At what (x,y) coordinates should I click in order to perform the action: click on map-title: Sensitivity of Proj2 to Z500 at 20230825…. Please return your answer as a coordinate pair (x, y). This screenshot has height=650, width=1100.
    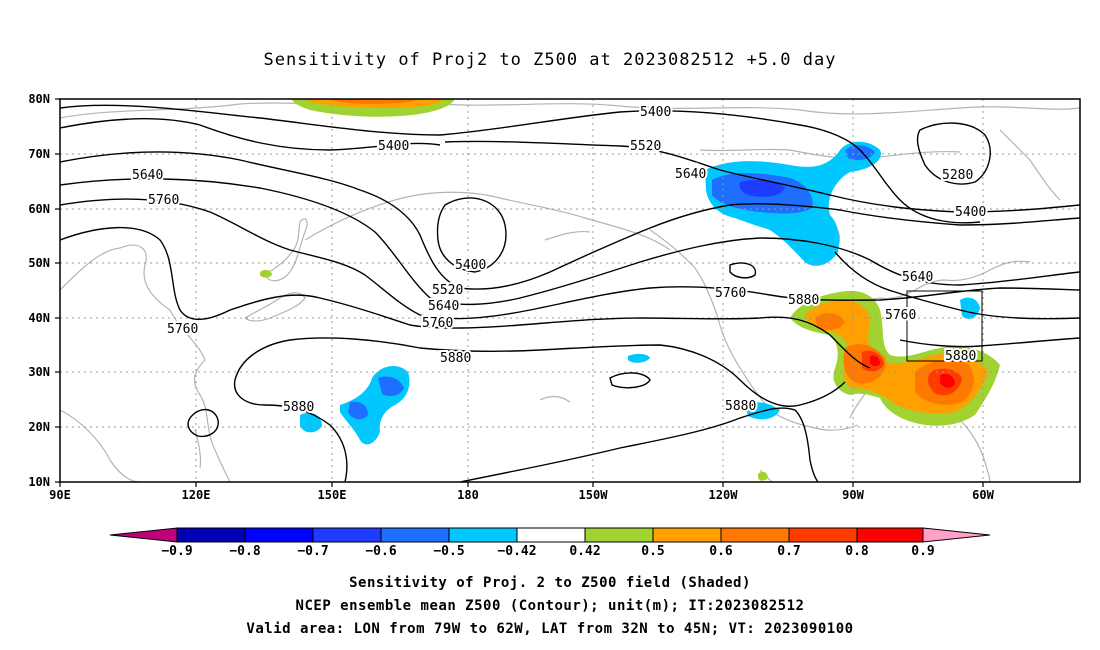
    Looking at the image, I should click on (550, 60).